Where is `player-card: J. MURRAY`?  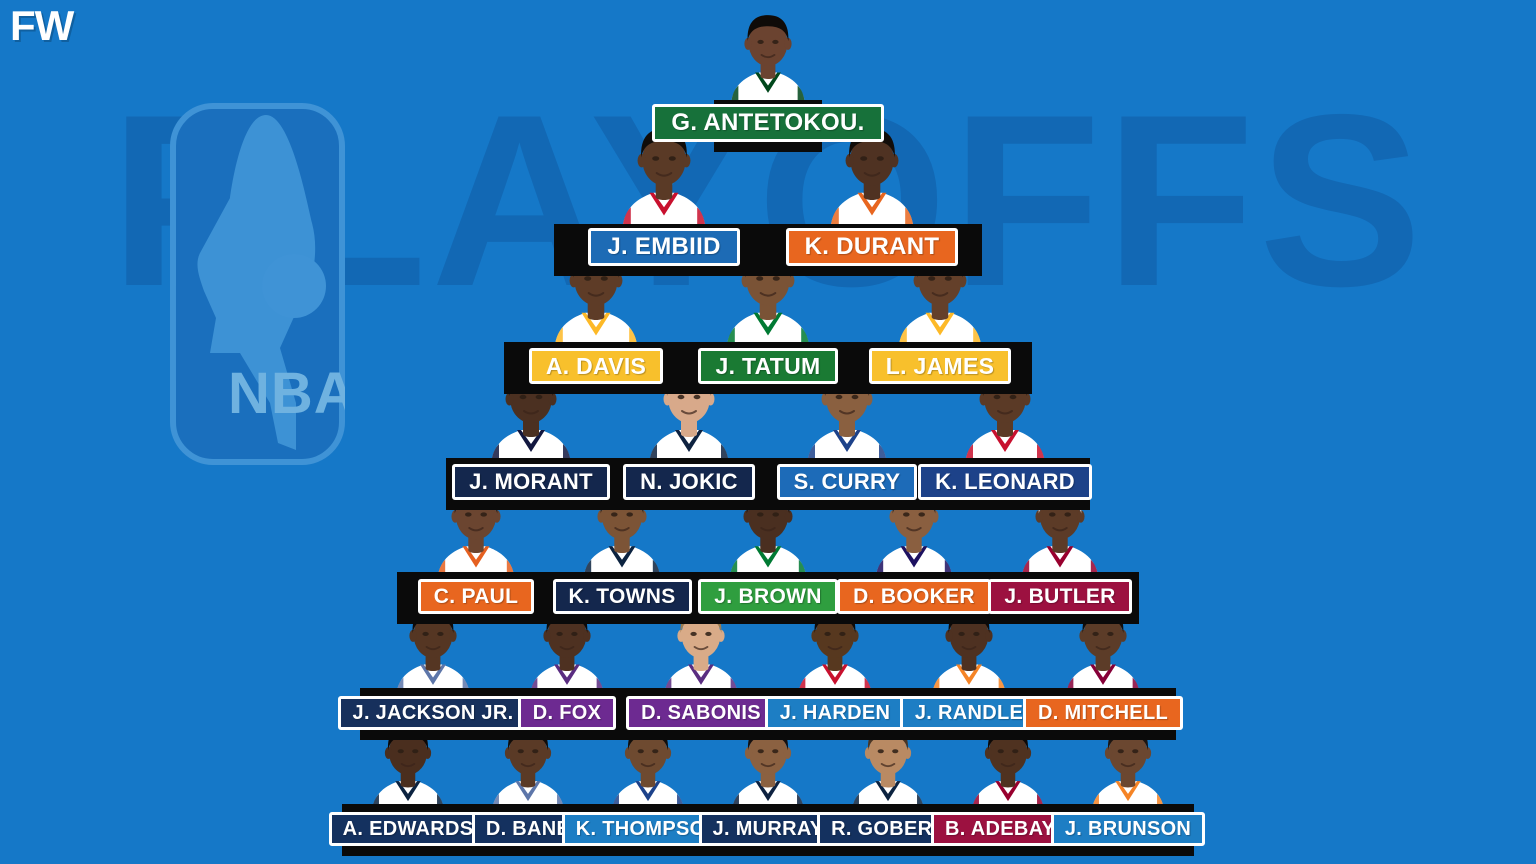 player-card: J. MURRAY is located at coordinates (768, 785).